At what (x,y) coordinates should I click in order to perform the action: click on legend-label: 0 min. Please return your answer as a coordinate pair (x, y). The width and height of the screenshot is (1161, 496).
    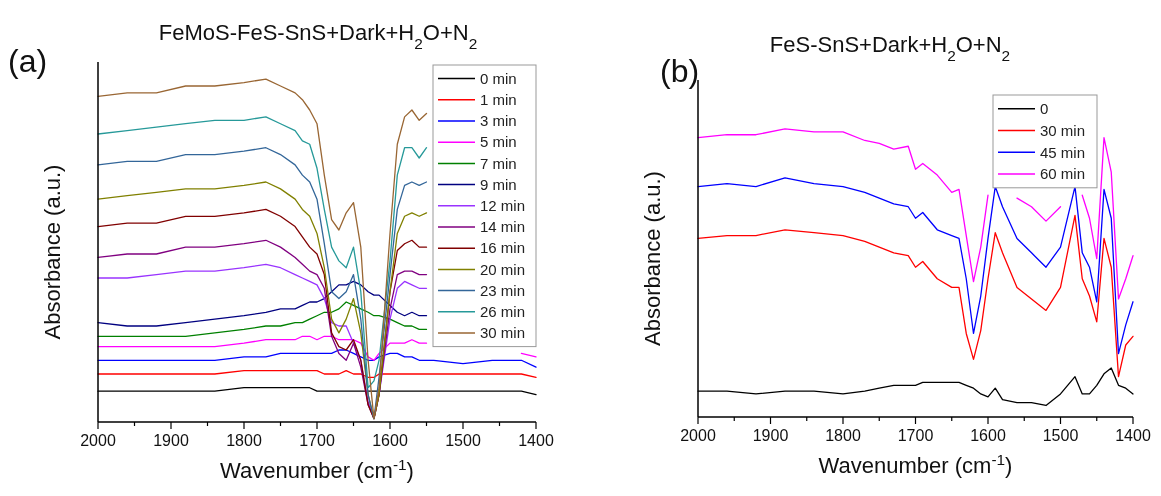
    Looking at the image, I should click on (498, 78).